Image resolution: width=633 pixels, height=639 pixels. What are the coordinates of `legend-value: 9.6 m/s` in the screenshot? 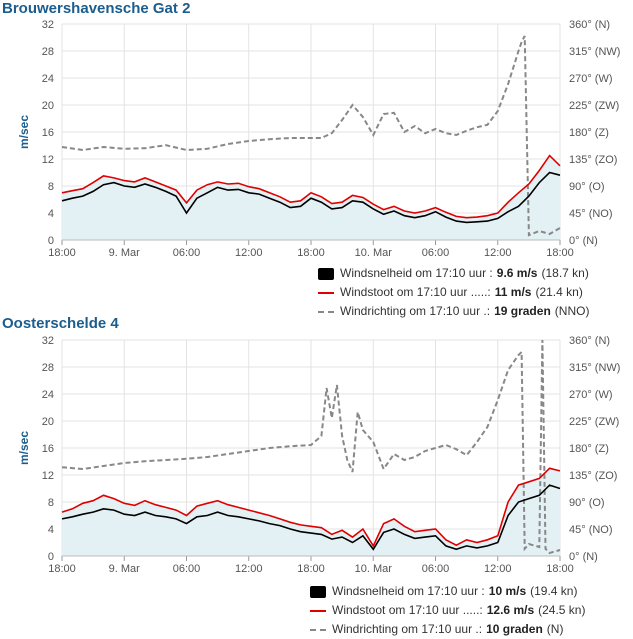 It's located at (517, 273).